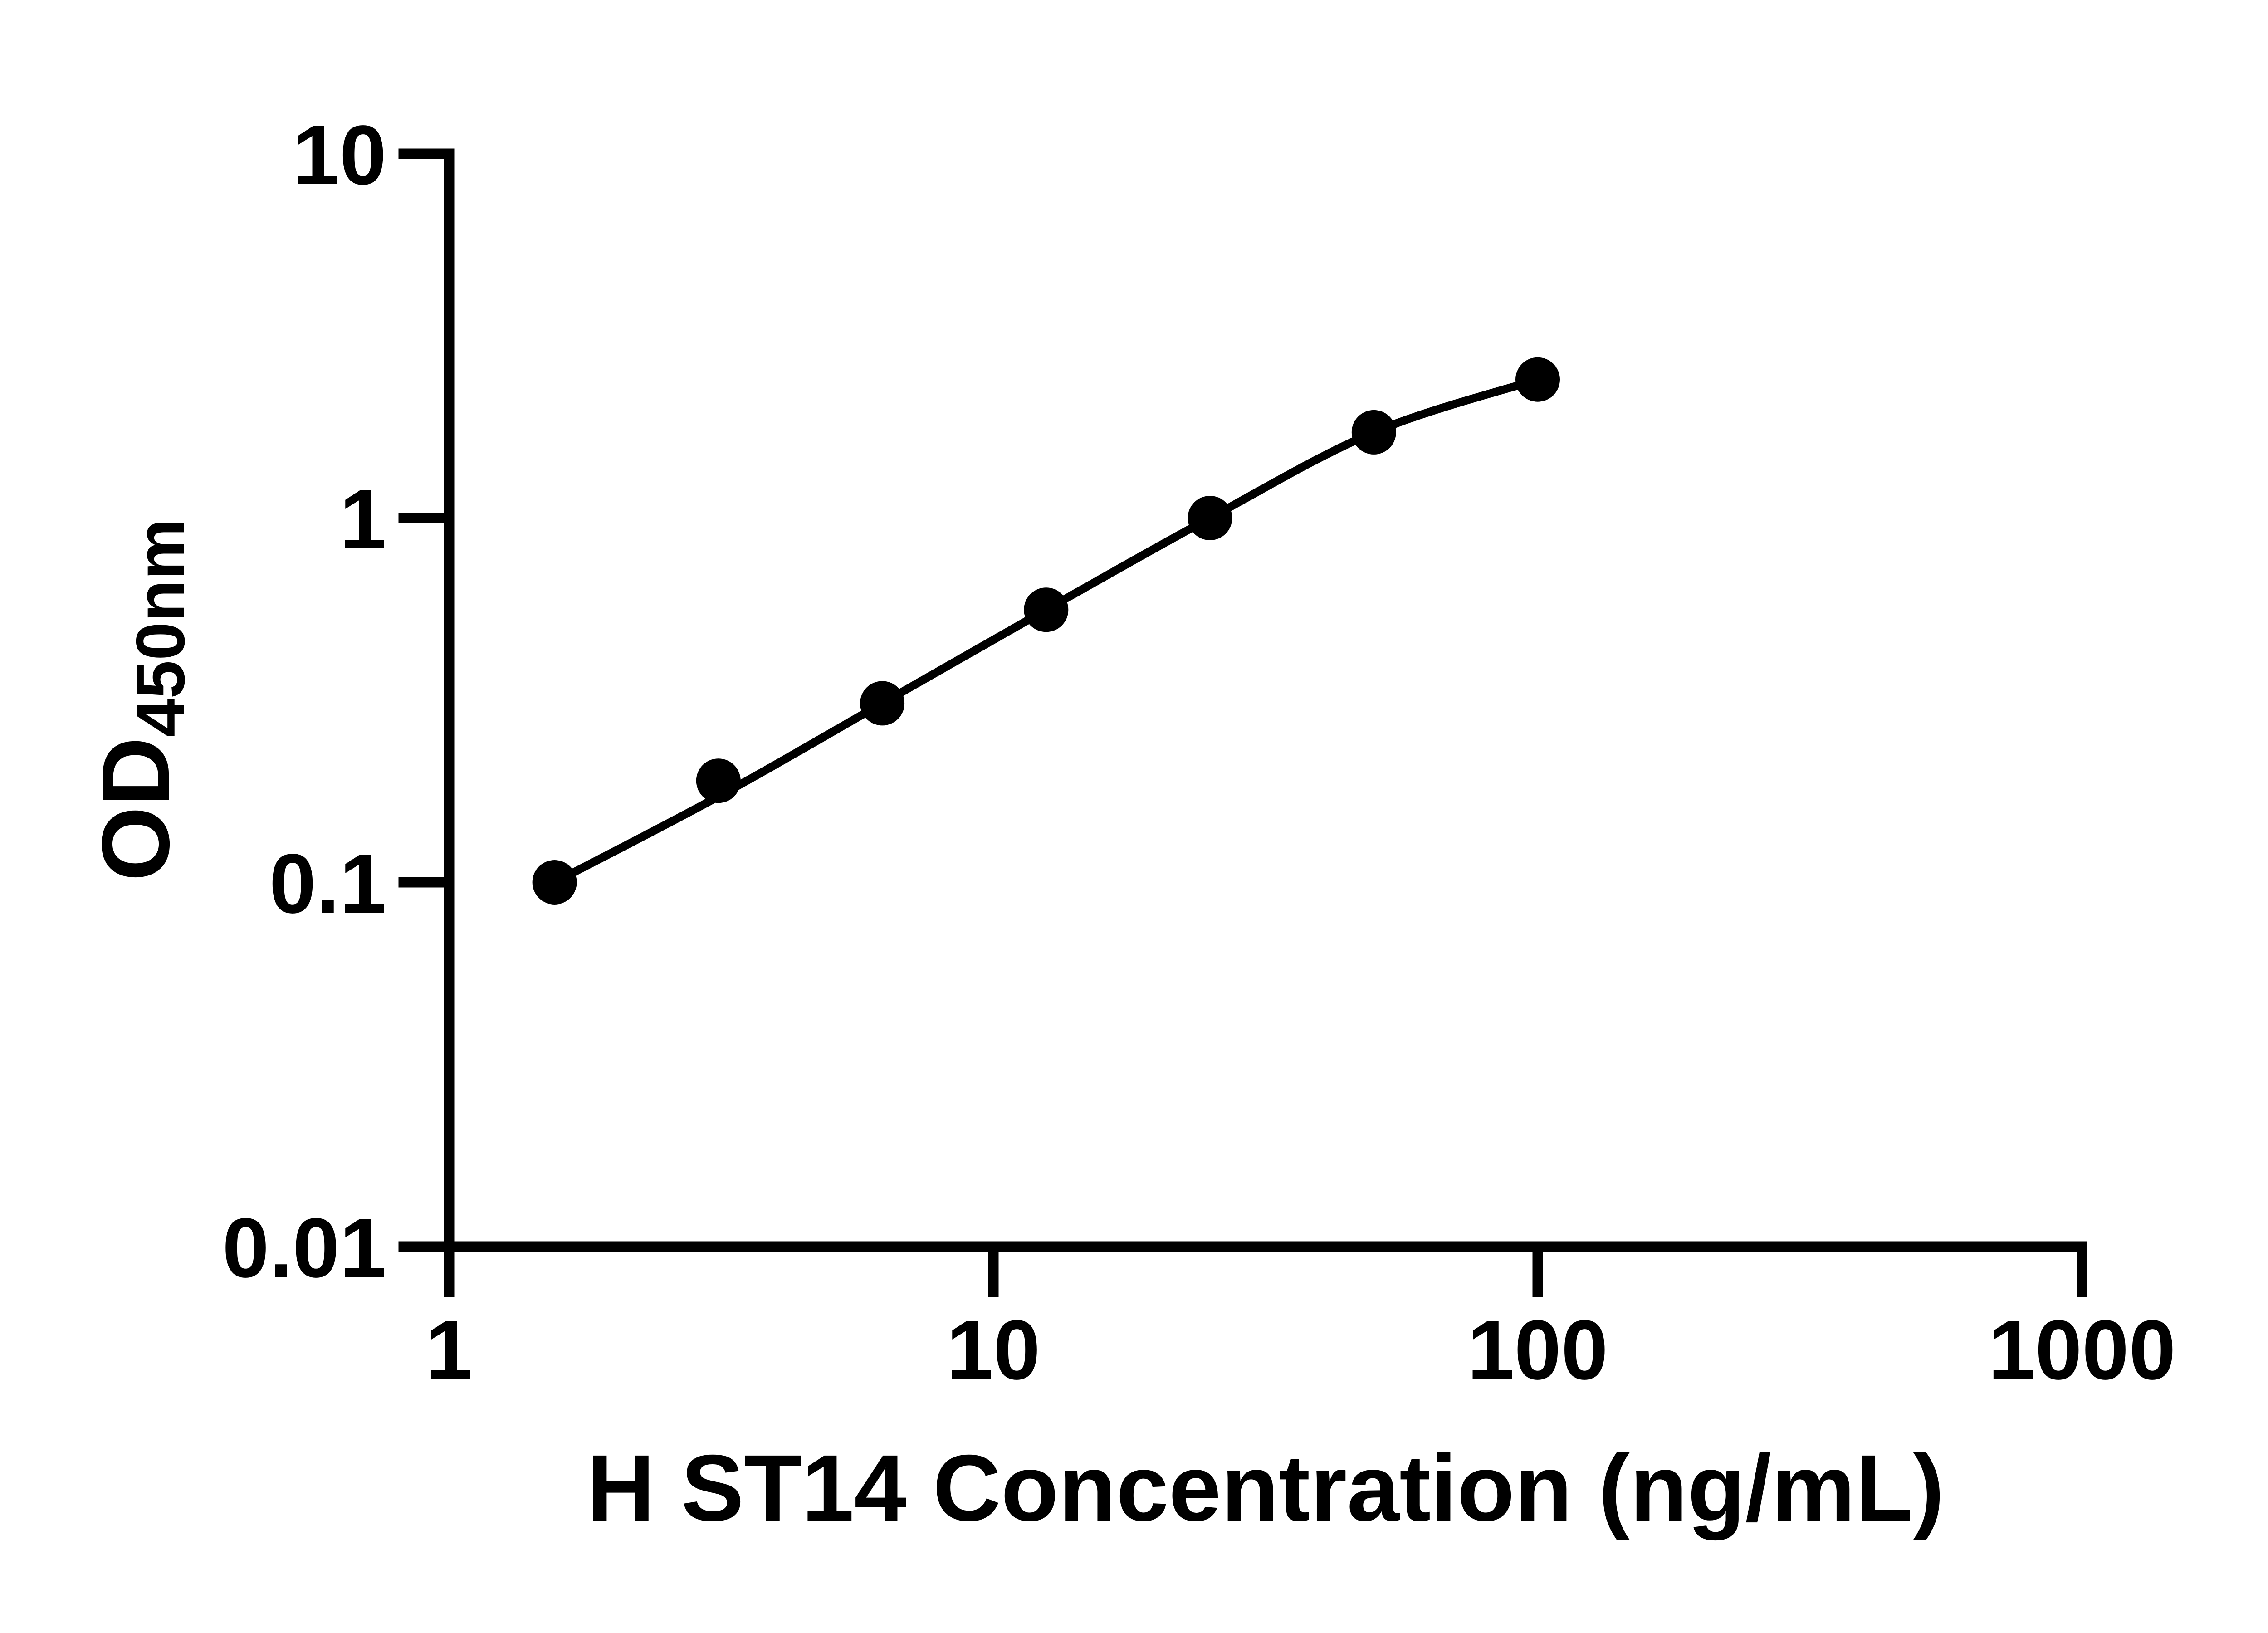 The image size is (2268, 1633). I want to click on y-axis-title: OD450nm, so click(140, 699).